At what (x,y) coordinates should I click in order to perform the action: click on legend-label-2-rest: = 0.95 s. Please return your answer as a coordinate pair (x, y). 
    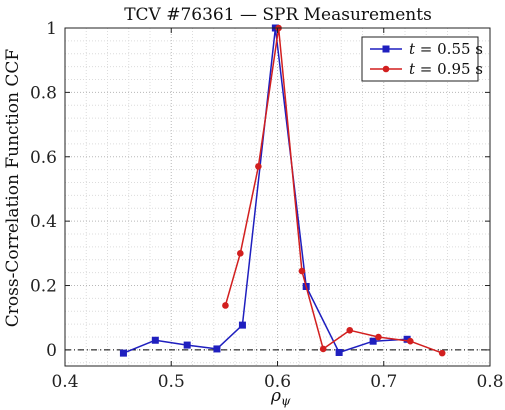
    Looking at the image, I should click on (449, 69).